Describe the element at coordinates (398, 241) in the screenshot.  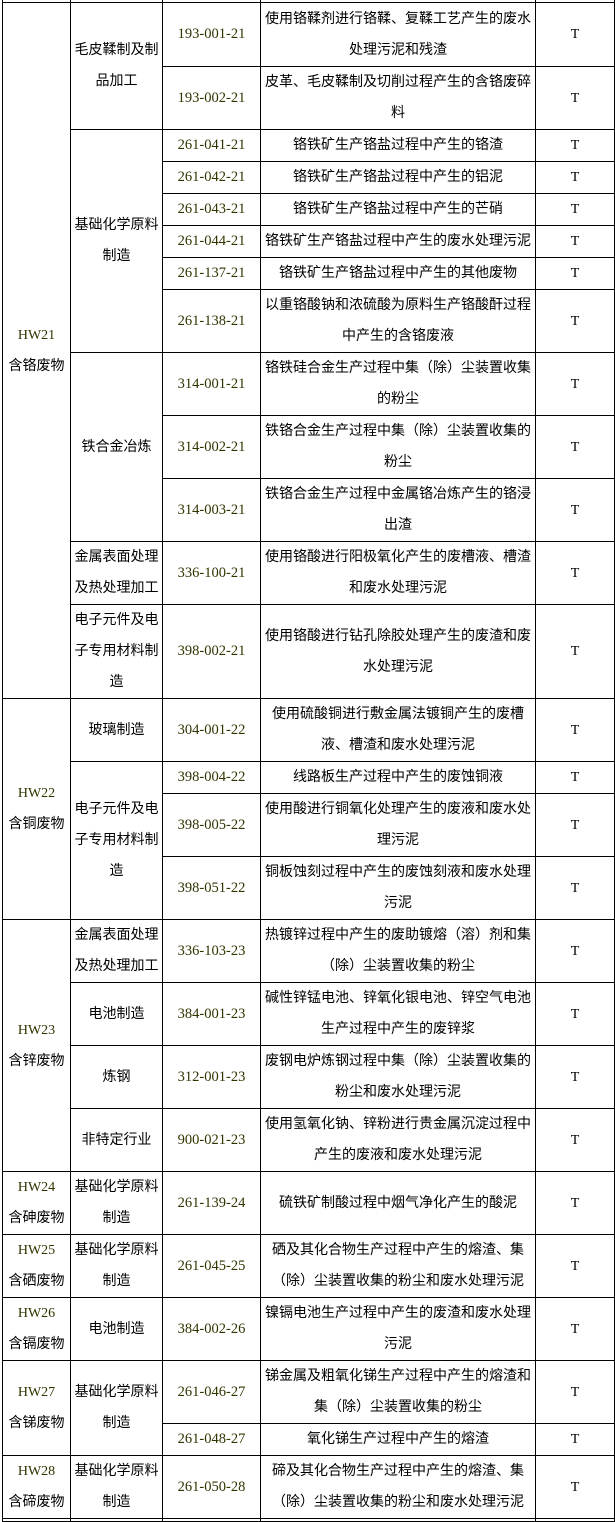
I see `description-cell: 铬铁矿生产铬盐过程中产生的废水处理污泥` at that location.